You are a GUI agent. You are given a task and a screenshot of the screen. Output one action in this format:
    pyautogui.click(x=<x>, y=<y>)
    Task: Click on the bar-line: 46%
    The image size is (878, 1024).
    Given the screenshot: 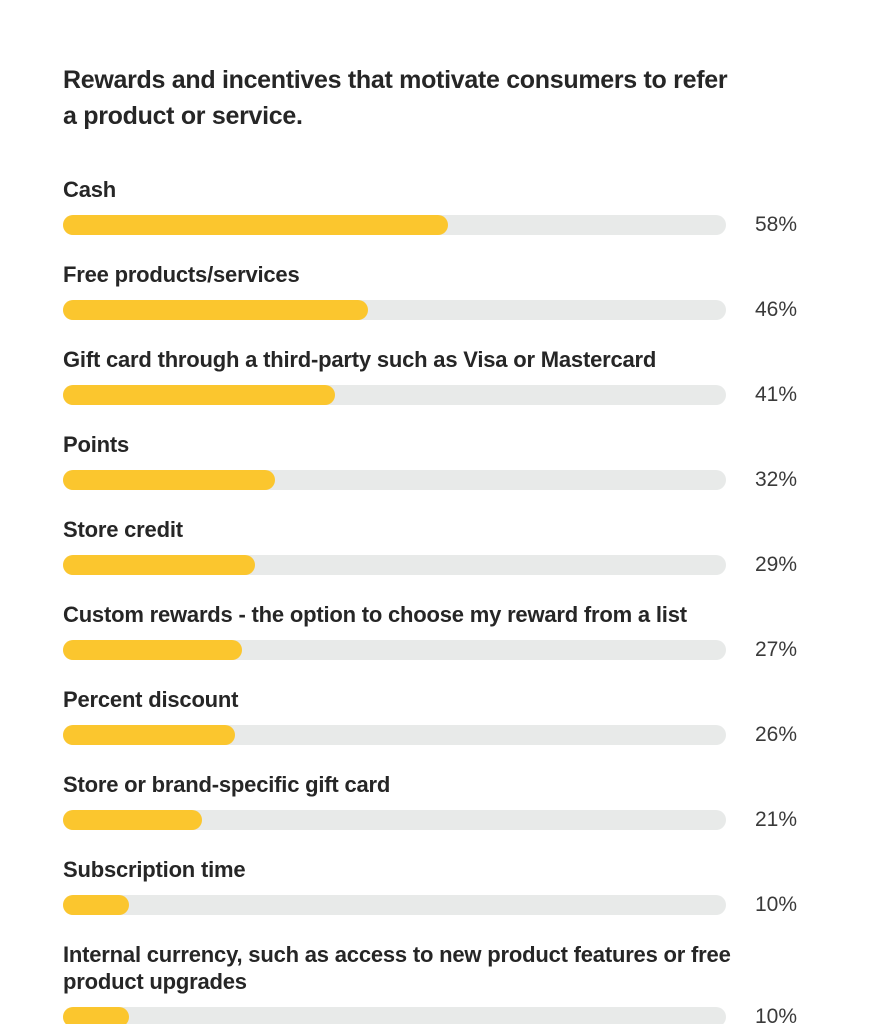 What is the action you would take?
    pyautogui.click(x=470, y=310)
    